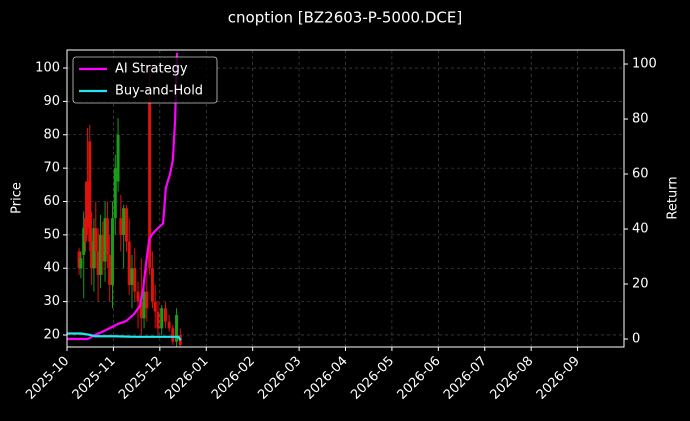 This screenshot has height=421, width=690. What do you see at coordinates (159, 91) in the screenshot?
I see `legend-label: Buy-and-Hold` at bounding box center [159, 91].